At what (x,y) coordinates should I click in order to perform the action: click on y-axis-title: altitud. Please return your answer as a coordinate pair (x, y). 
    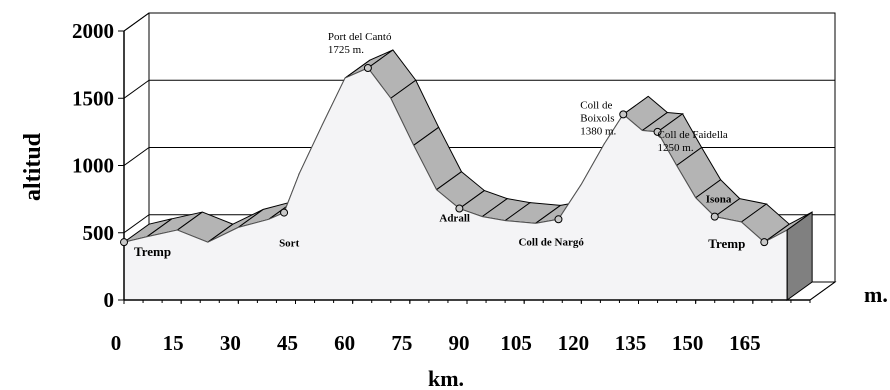
    Looking at the image, I should click on (33, 166).